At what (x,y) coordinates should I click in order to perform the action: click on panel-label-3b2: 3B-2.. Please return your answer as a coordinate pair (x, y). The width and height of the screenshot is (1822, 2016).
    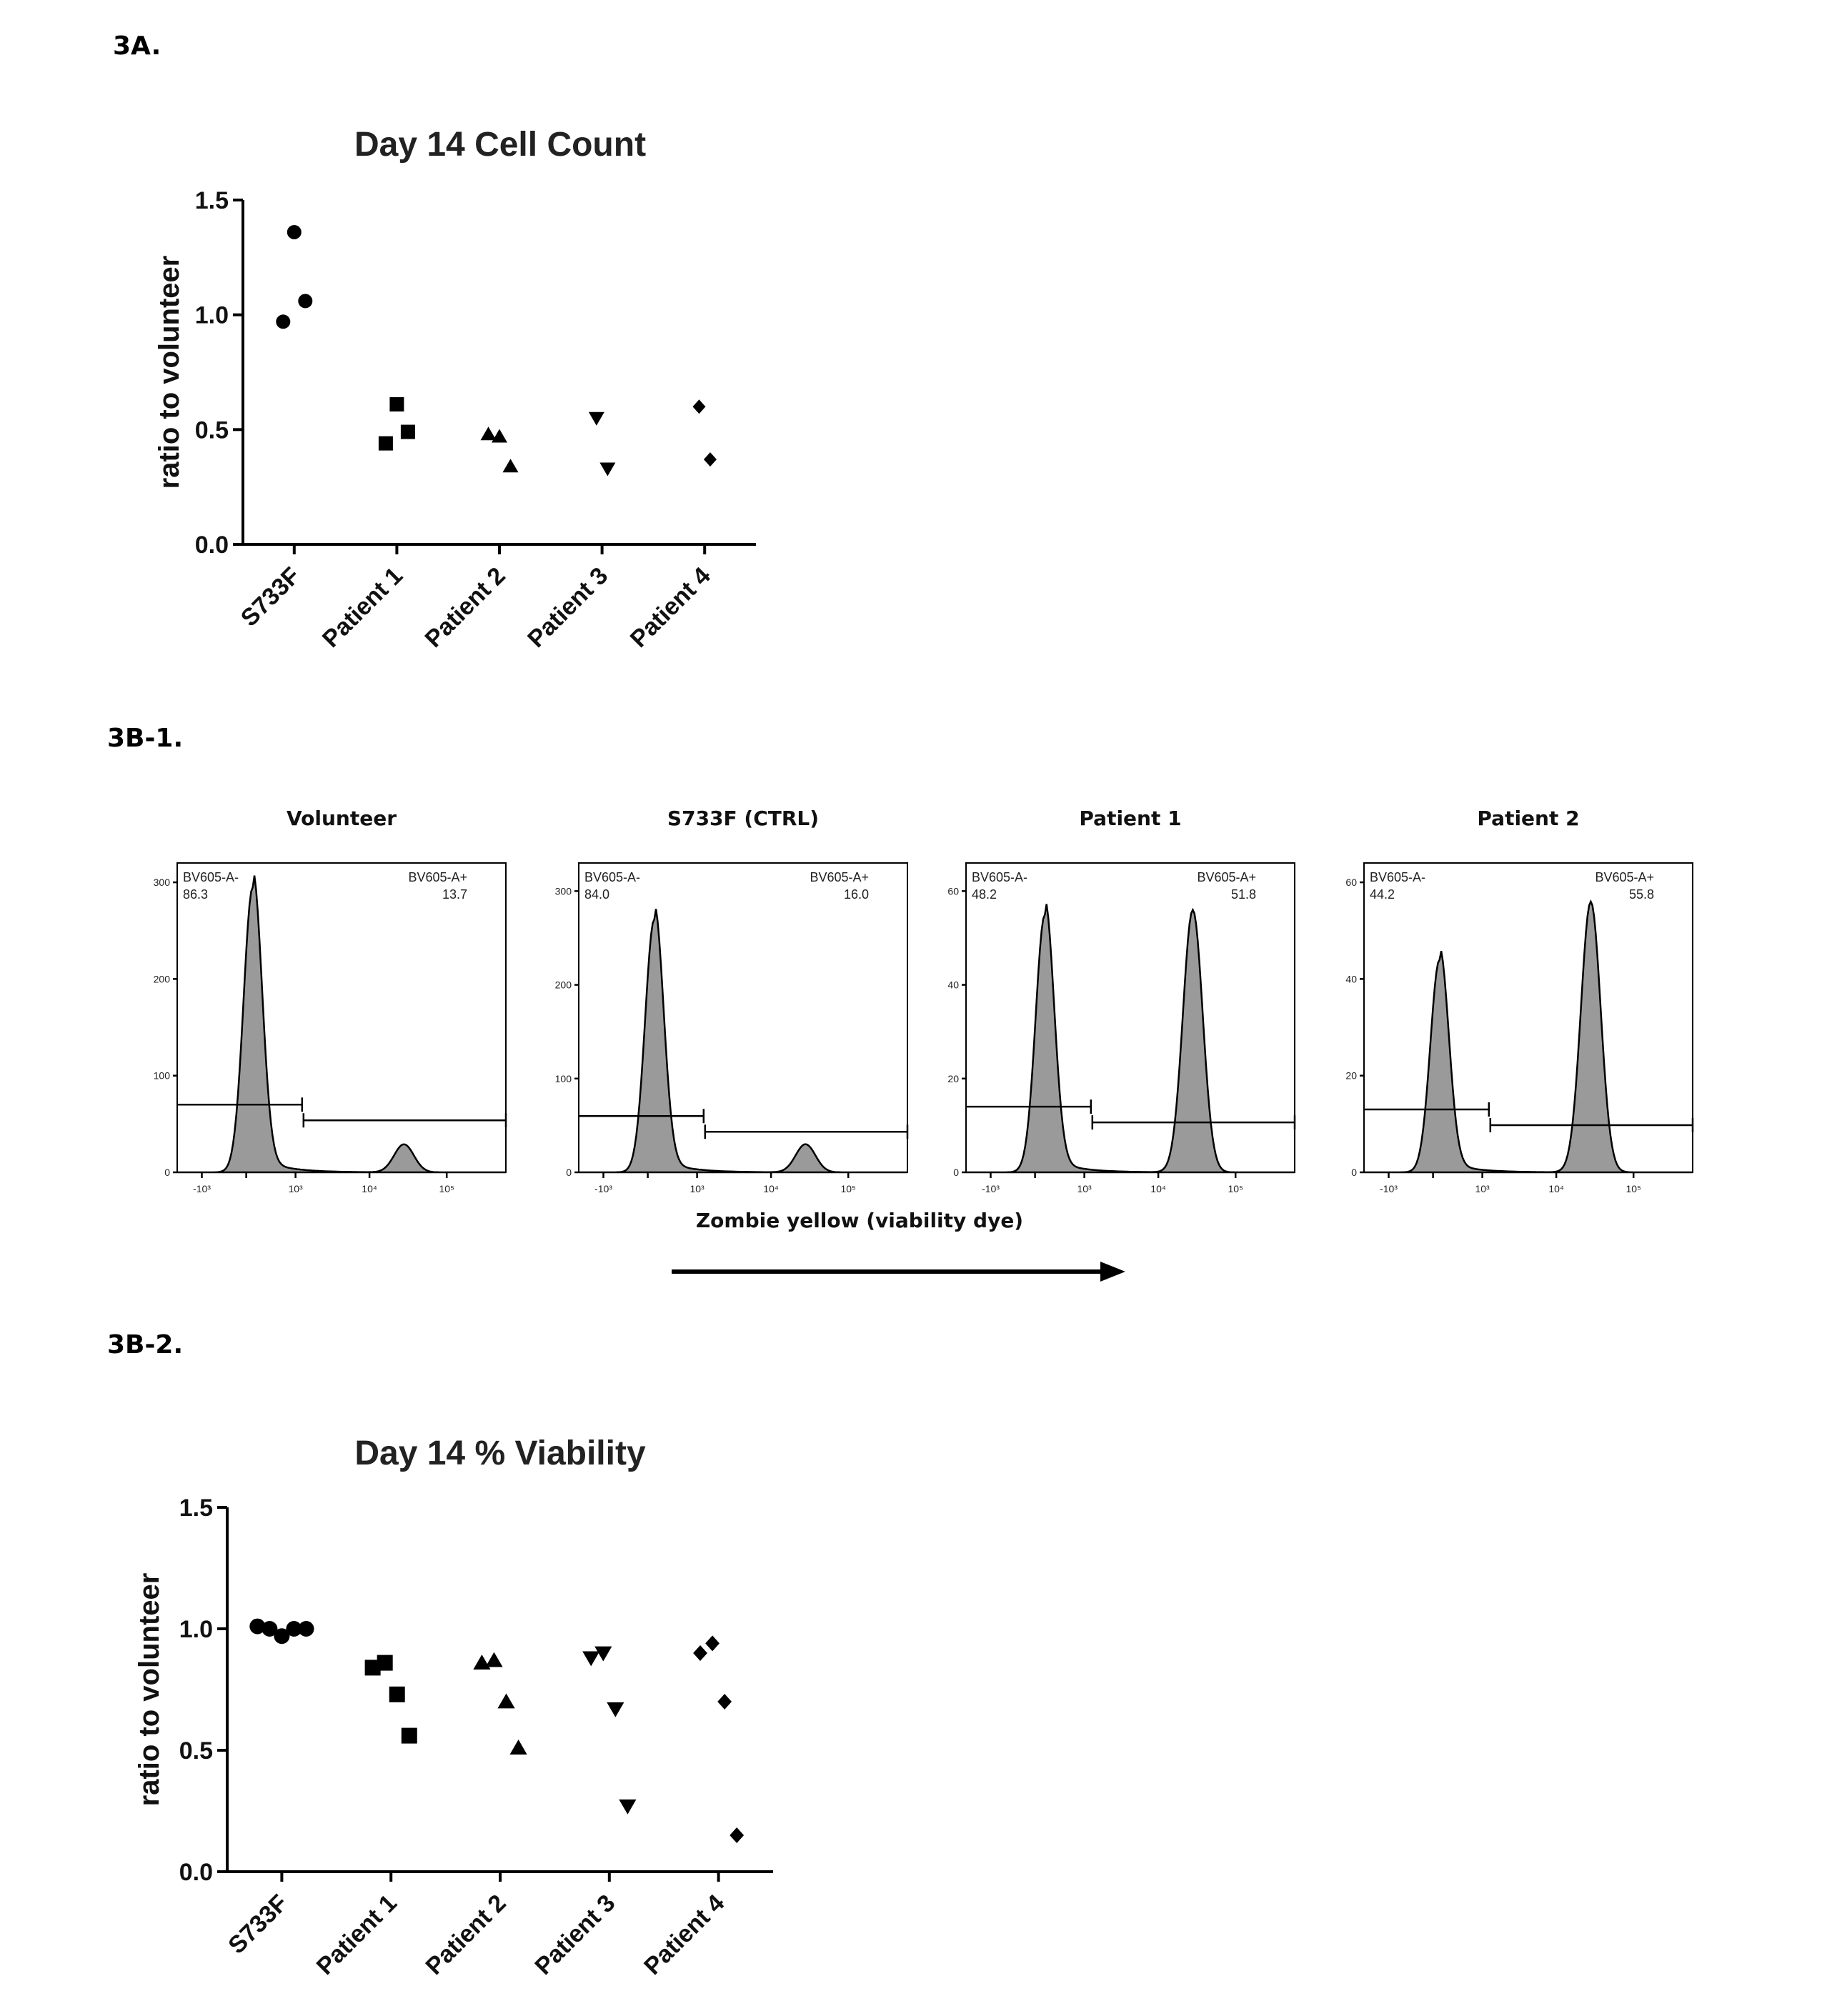
    Looking at the image, I should click on (145, 1344).